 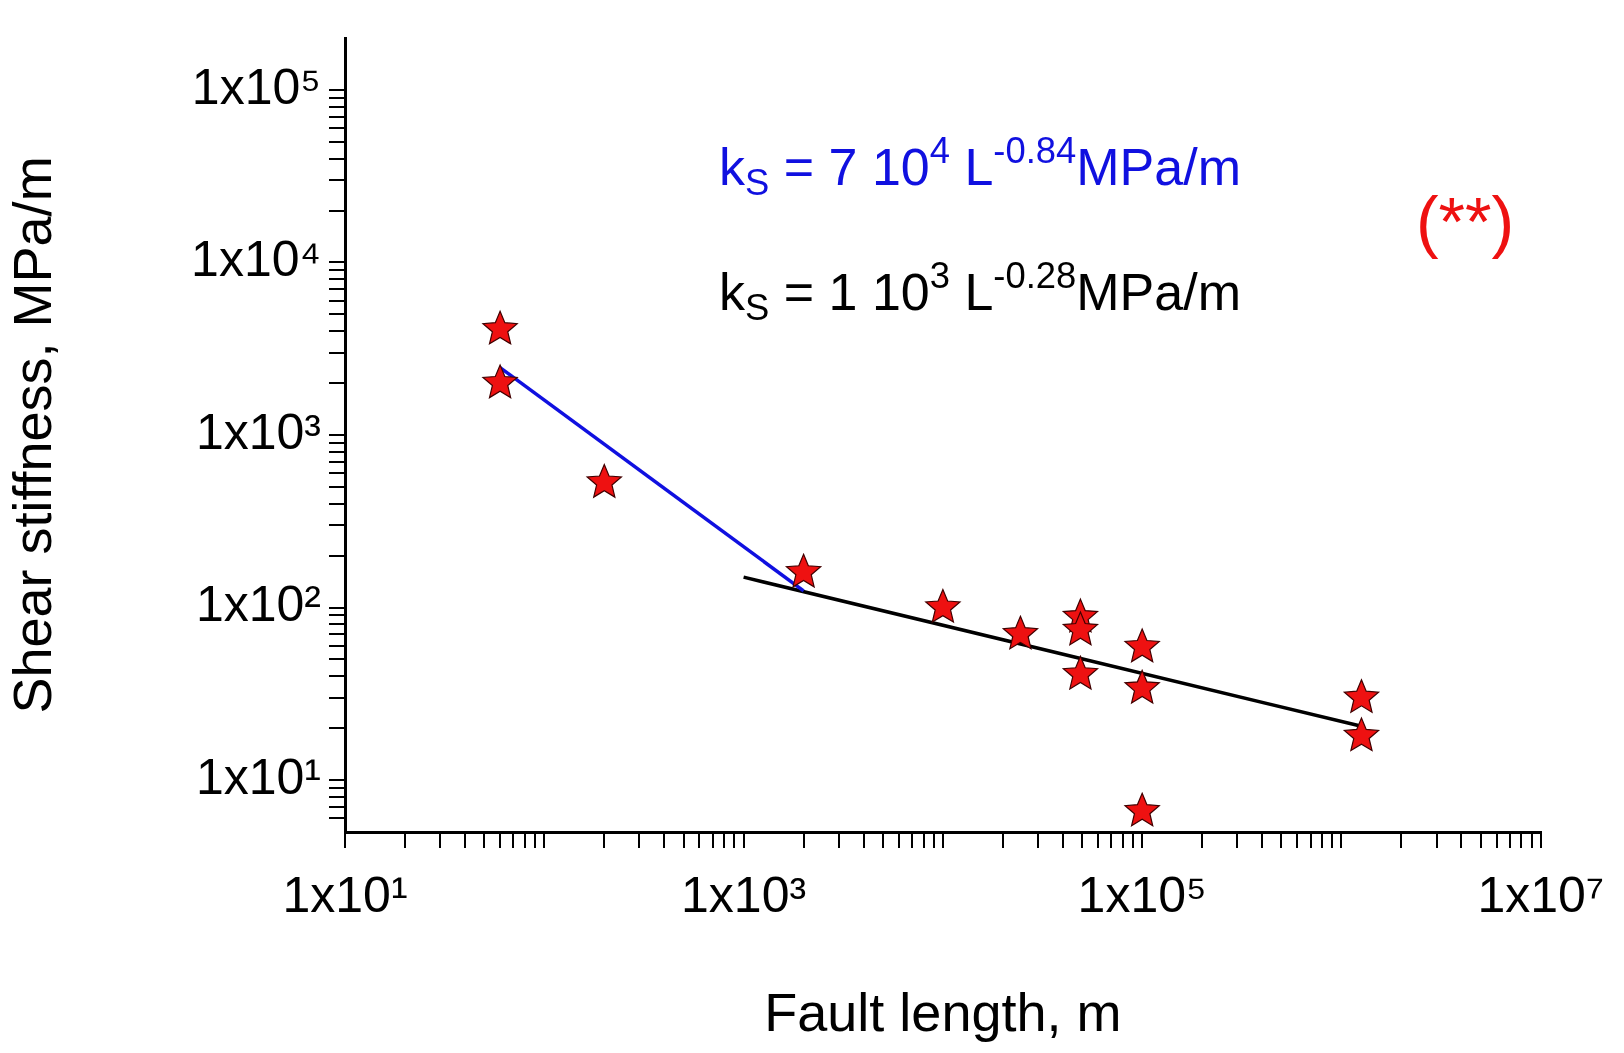 I want to click on x-tick-label: 1x10³, so click(x=744, y=894).